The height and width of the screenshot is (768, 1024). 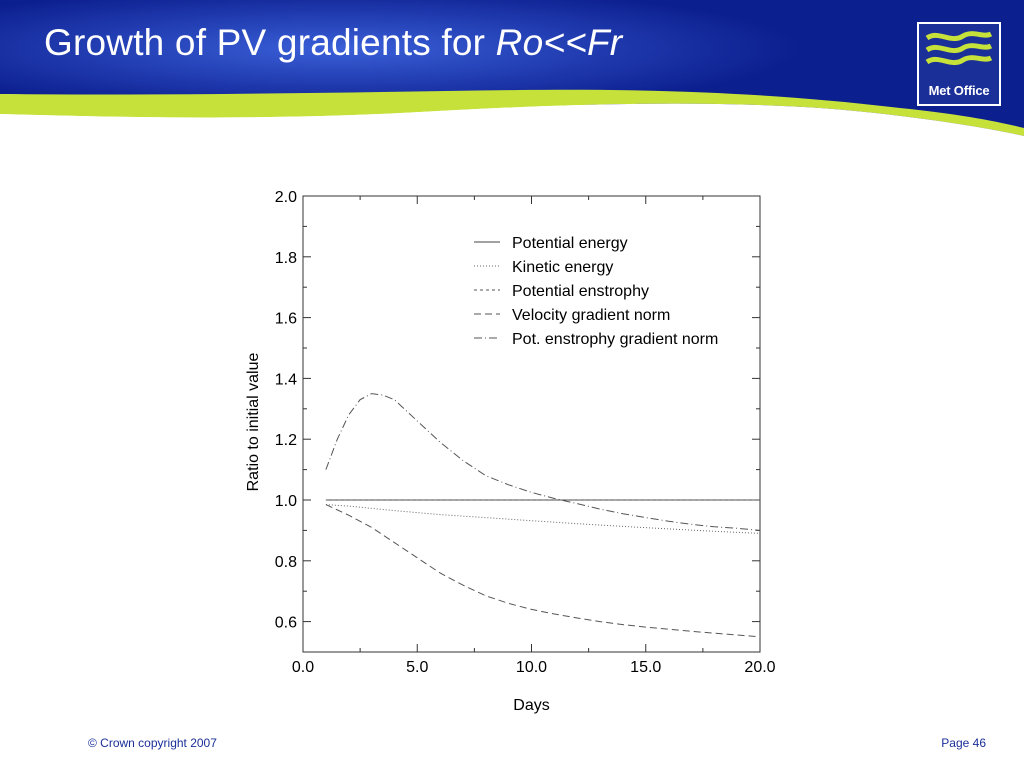 What do you see at coordinates (286, 197) in the screenshot?
I see `y-tick-label: 2.0` at bounding box center [286, 197].